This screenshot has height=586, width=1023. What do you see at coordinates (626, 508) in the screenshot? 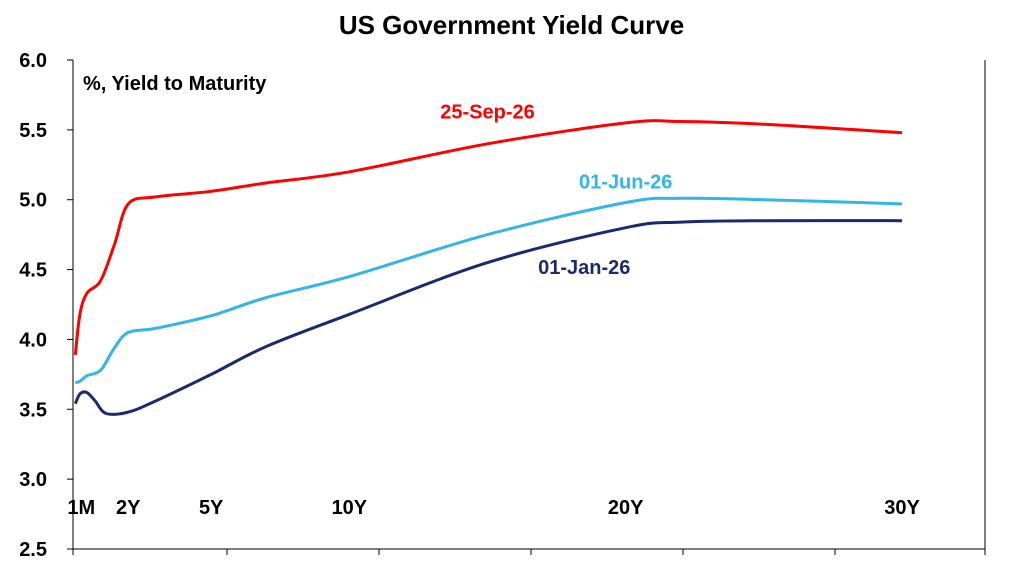
I see `x-axis-tick-label: 20Y` at bounding box center [626, 508].